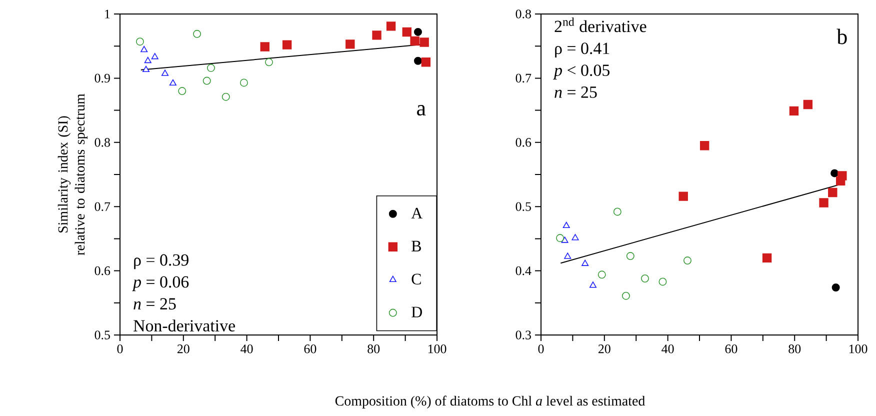 The width and height of the screenshot is (876, 416). I want to click on annotation: p < 0.05, so click(581, 72).